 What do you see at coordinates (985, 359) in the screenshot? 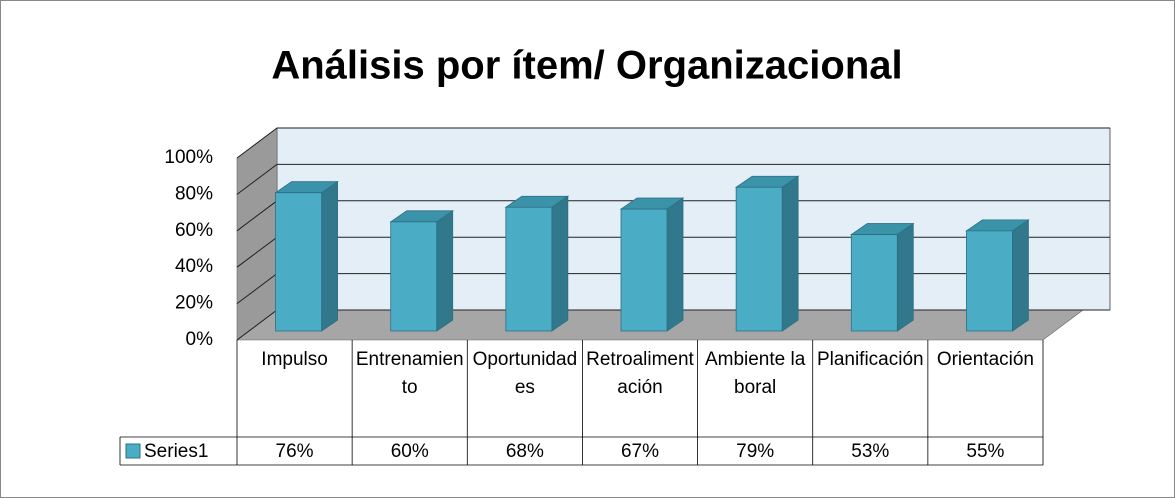
I see `category-label: Orientación` at bounding box center [985, 359].